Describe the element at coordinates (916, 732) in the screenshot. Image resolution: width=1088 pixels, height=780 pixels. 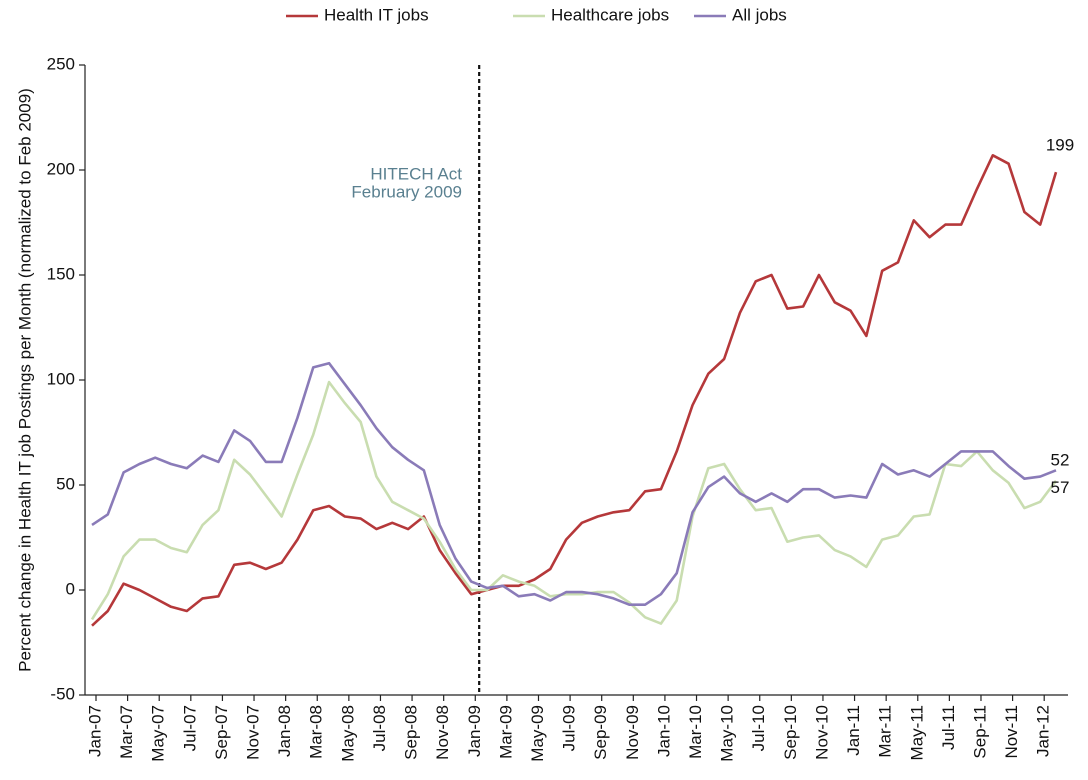
I see `x-tick-label: May-11` at that location.